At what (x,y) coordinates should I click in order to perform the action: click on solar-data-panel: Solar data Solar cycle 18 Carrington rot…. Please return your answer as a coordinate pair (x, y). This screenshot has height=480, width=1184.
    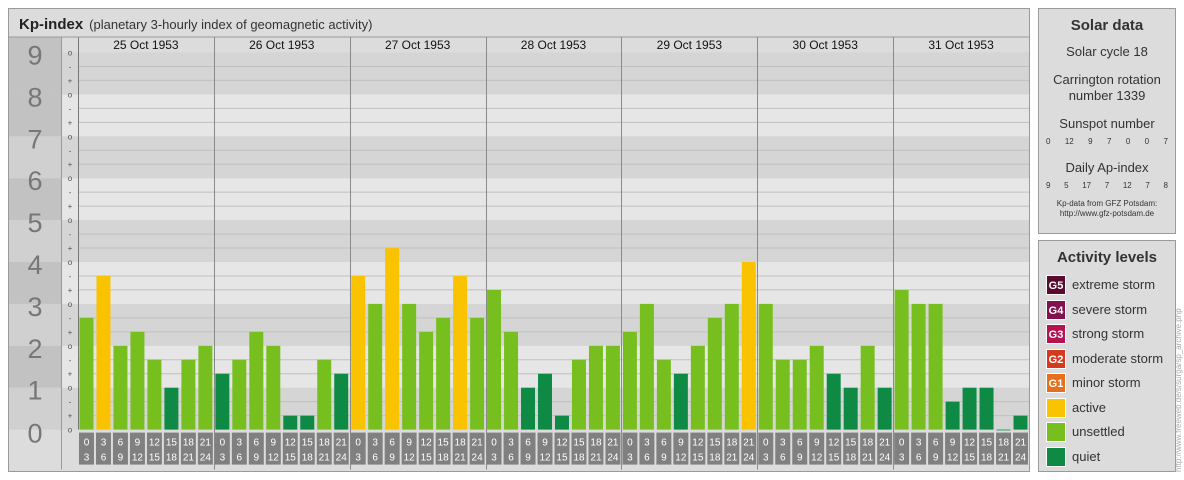
    Looking at the image, I should click on (1107, 121).